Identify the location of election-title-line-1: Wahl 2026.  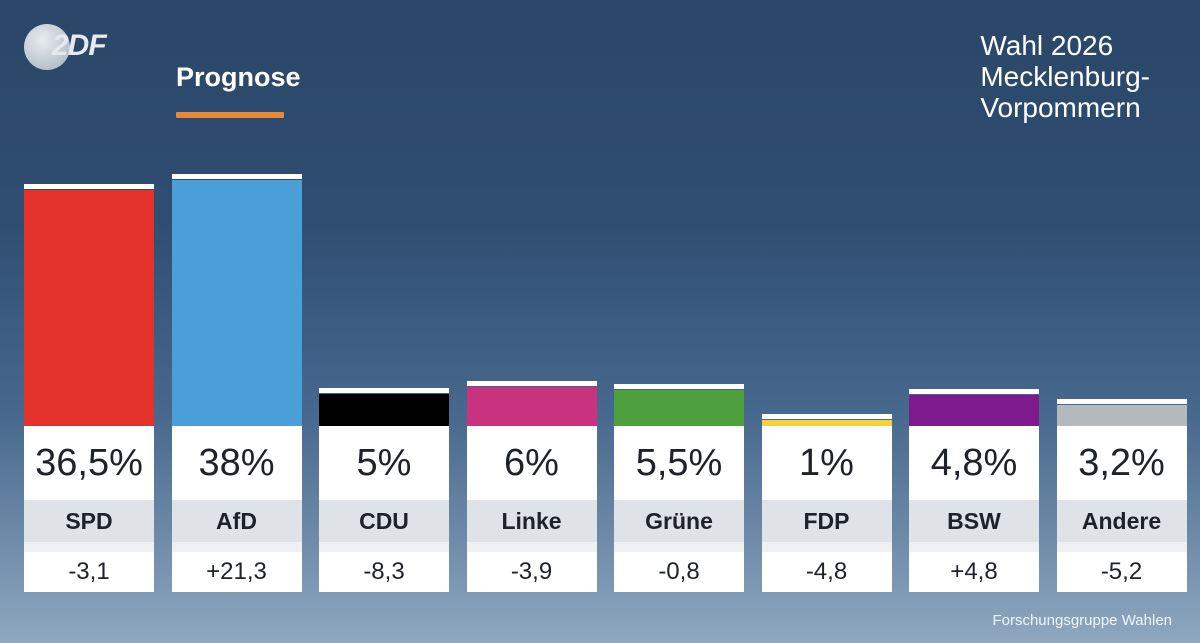
(1047, 45).